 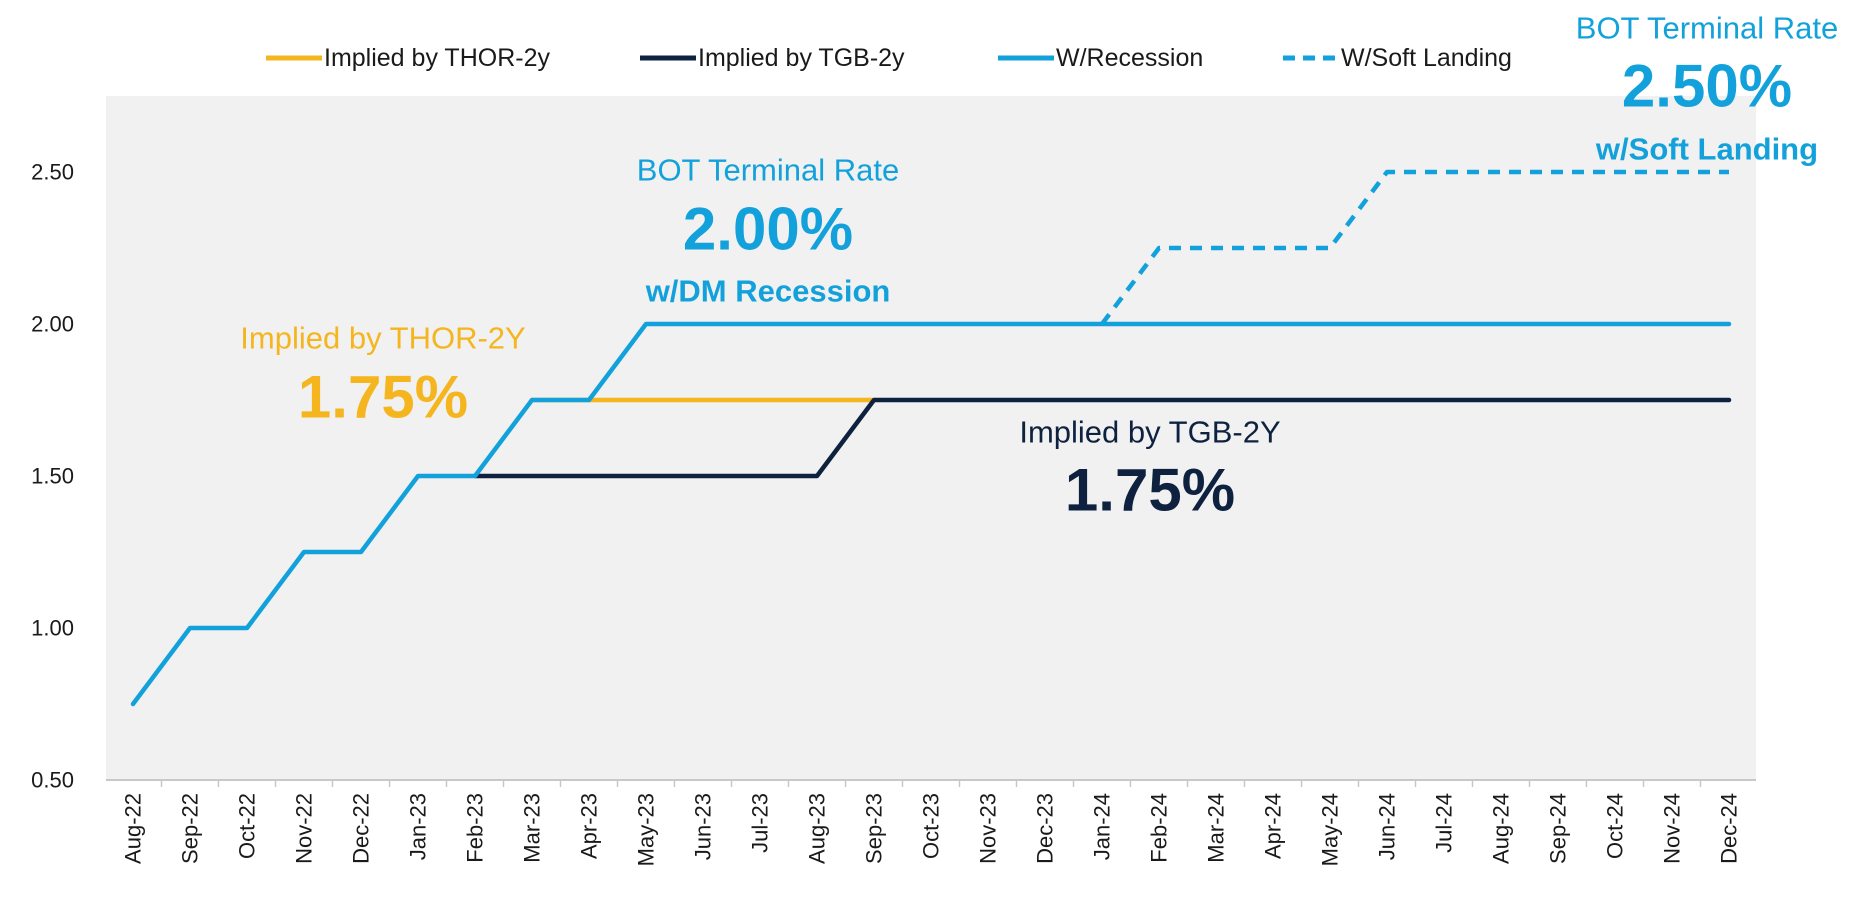 I want to click on x-tick-label-oct-23: Oct-23, so click(x=931, y=826).